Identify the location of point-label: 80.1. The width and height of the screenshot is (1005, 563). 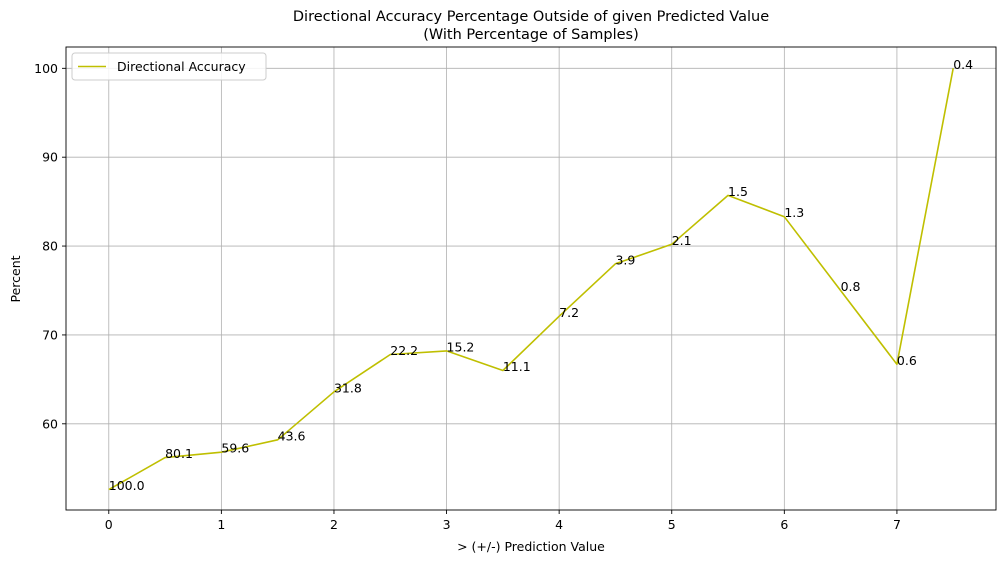
(179, 453).